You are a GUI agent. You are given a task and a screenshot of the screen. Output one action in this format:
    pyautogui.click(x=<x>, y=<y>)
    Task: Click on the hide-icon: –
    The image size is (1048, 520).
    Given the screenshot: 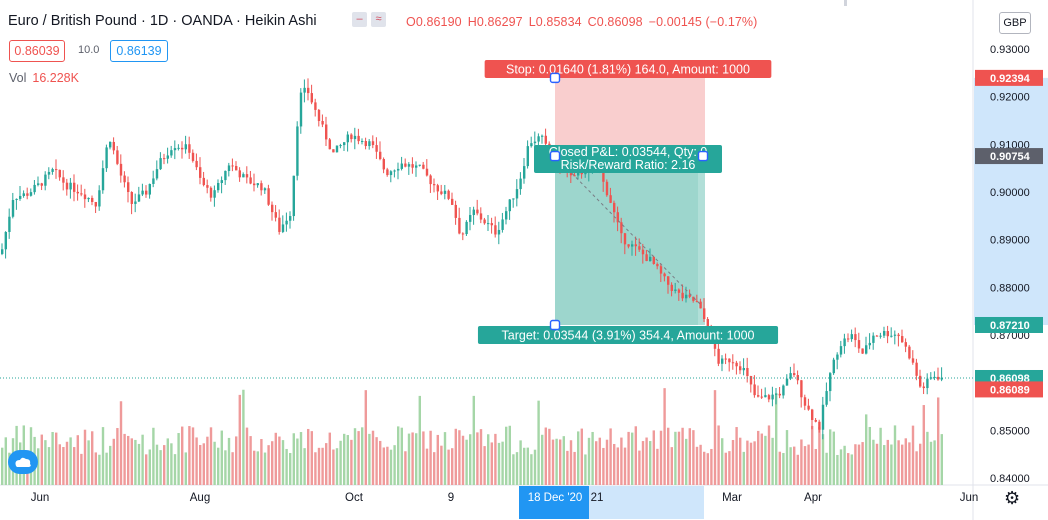 What is the action you would take?
    pyautogui.click(x=359, y=19)
    